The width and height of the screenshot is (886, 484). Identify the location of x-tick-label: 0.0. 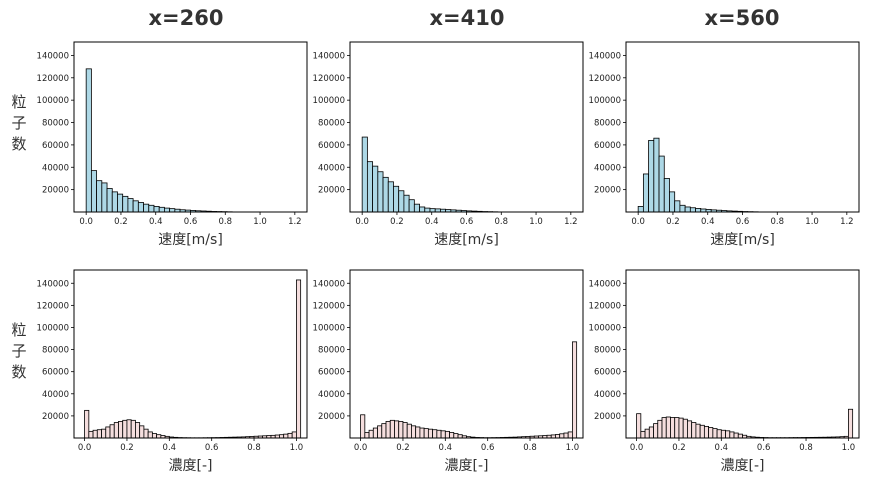
(85, 448).